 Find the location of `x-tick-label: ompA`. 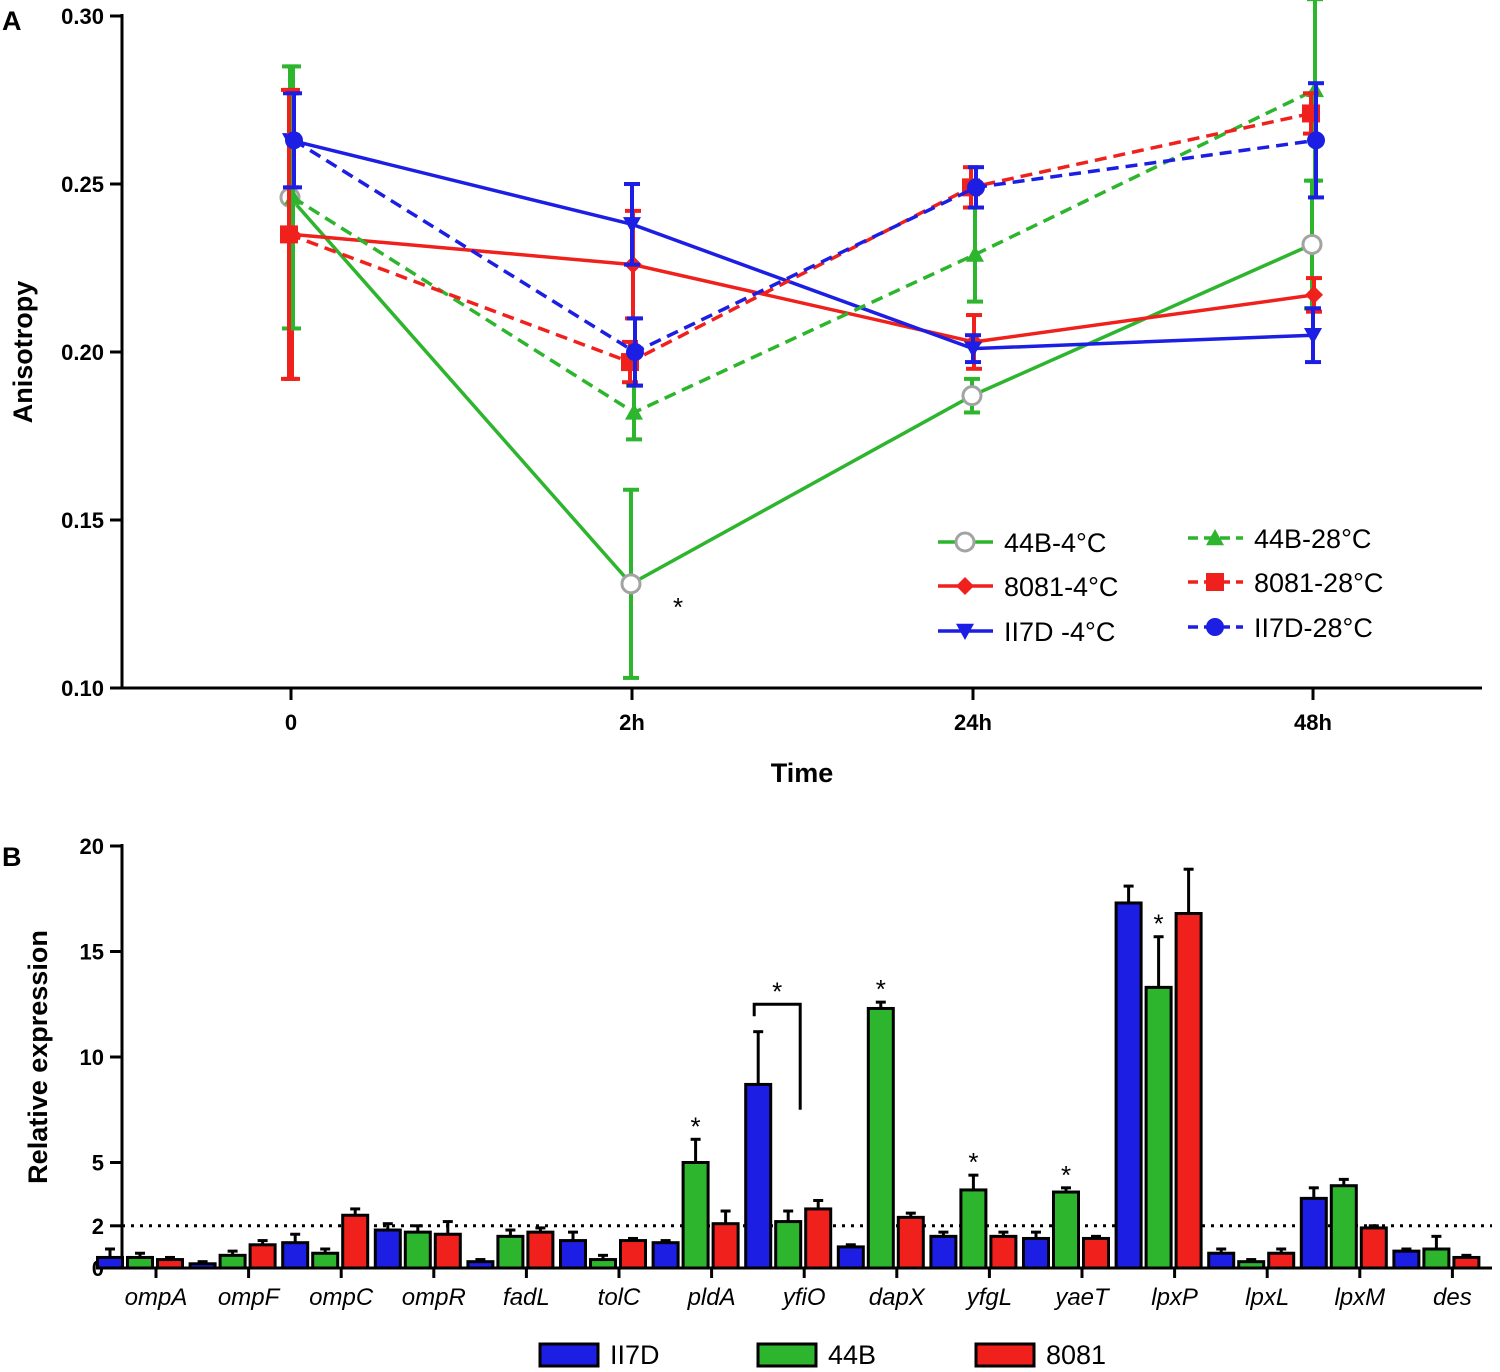

x-tick-label: ompA is located at coordinates (156, 1297).